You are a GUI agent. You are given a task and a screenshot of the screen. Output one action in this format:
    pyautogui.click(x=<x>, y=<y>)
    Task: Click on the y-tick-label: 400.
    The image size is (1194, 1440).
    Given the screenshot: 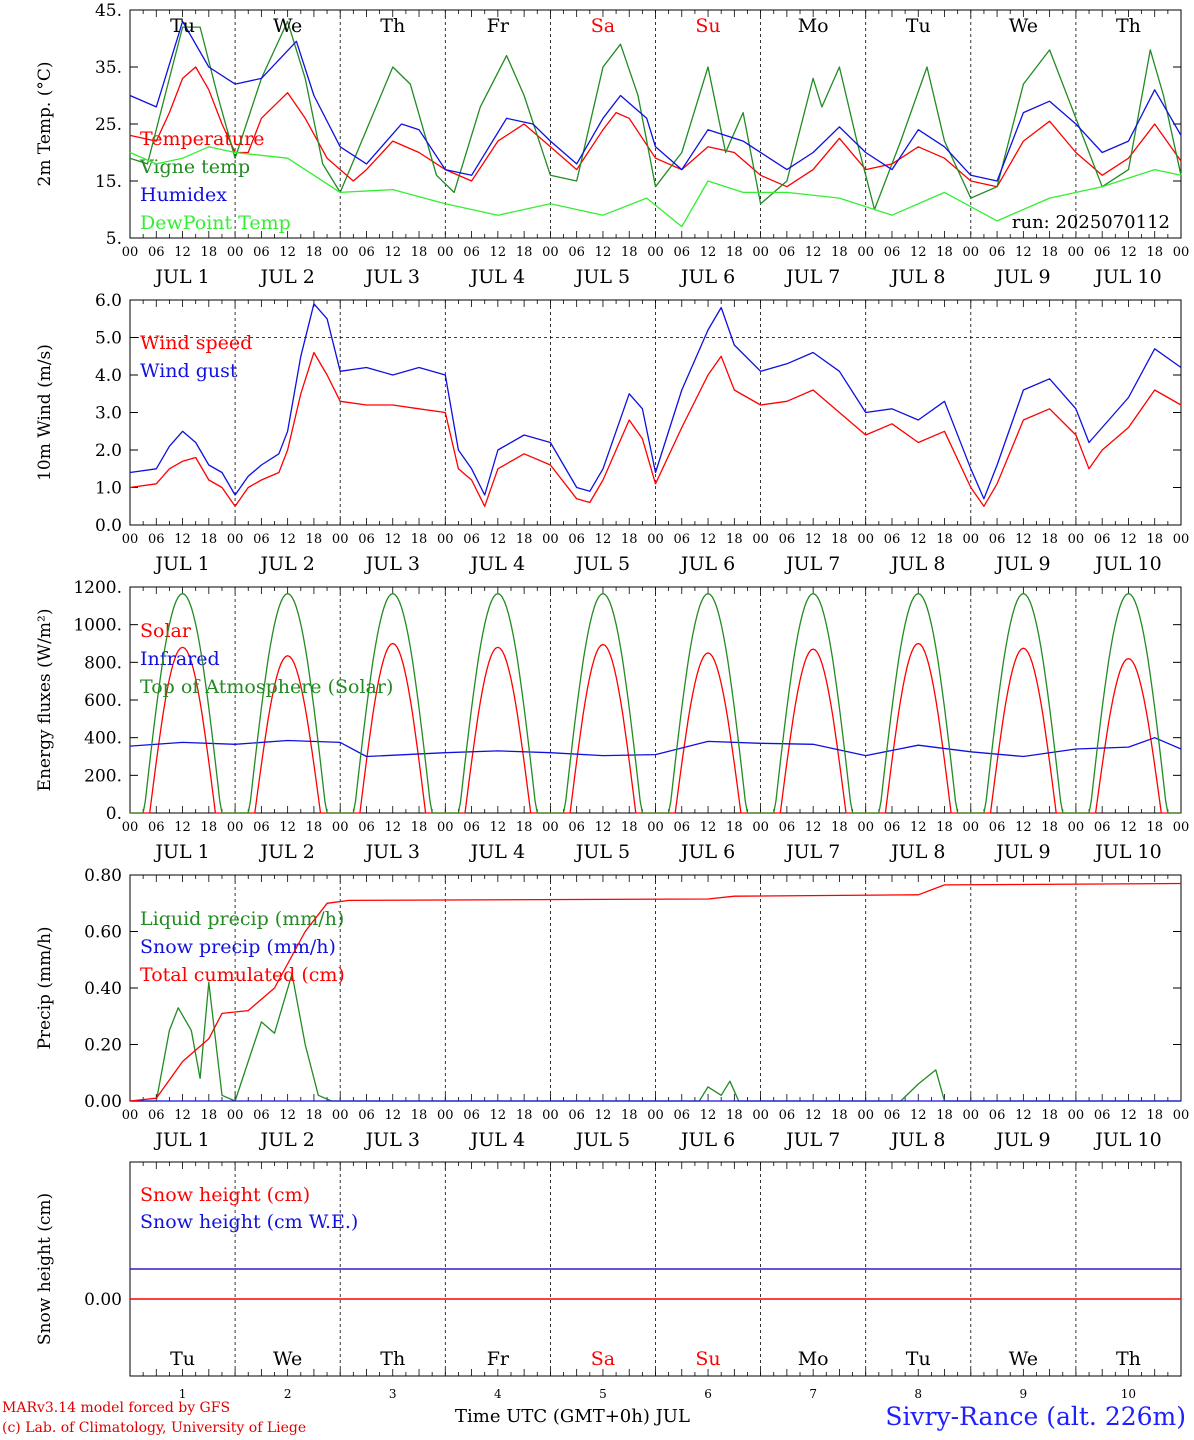 What is the action you would take?
    pyautogui.click(x=103, y=739)
    